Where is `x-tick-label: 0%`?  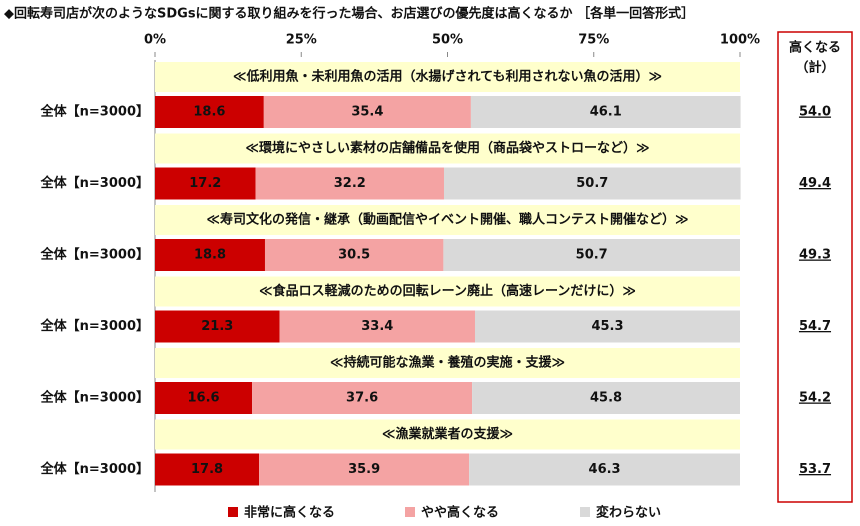
x-tick-label: 0% is located at coordinates (155, 40).